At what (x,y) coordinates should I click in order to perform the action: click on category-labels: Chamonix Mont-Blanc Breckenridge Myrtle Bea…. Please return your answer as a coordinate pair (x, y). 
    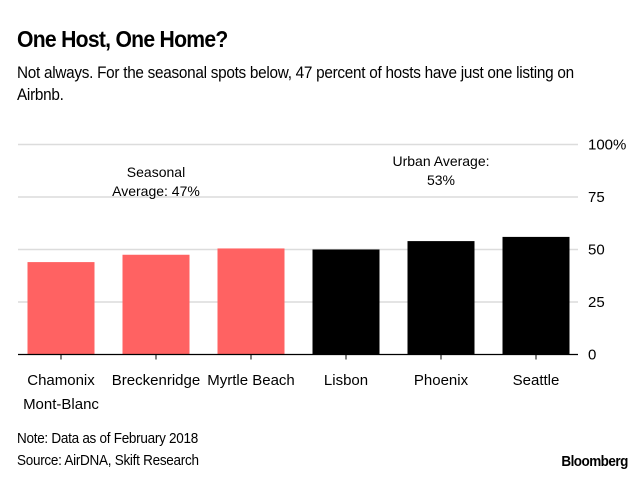
    Looking at the image, I should click on (291, 392).